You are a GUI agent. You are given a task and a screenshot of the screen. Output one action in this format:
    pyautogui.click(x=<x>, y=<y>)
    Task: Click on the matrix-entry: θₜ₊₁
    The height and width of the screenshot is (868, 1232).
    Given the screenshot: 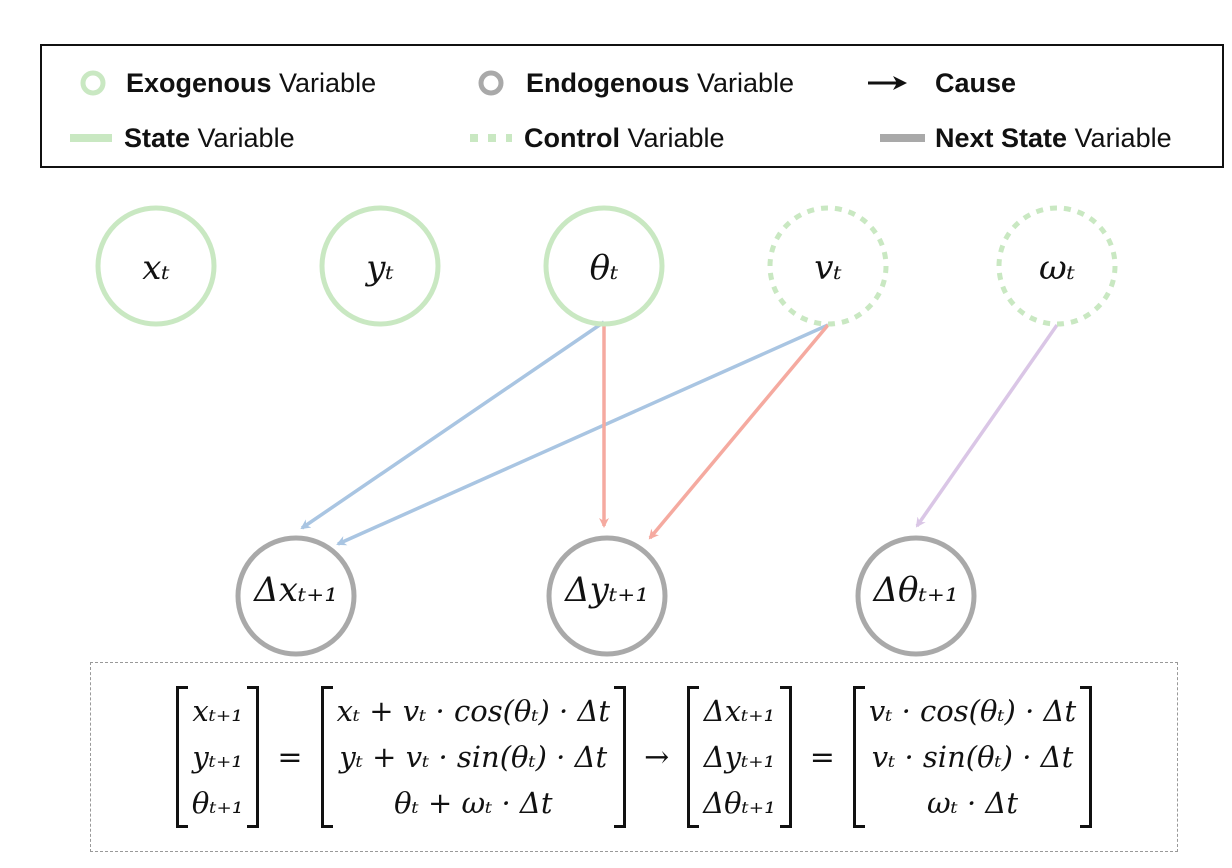 What is the action you would take?
    pyautogui.click(x=217, y=803)
    